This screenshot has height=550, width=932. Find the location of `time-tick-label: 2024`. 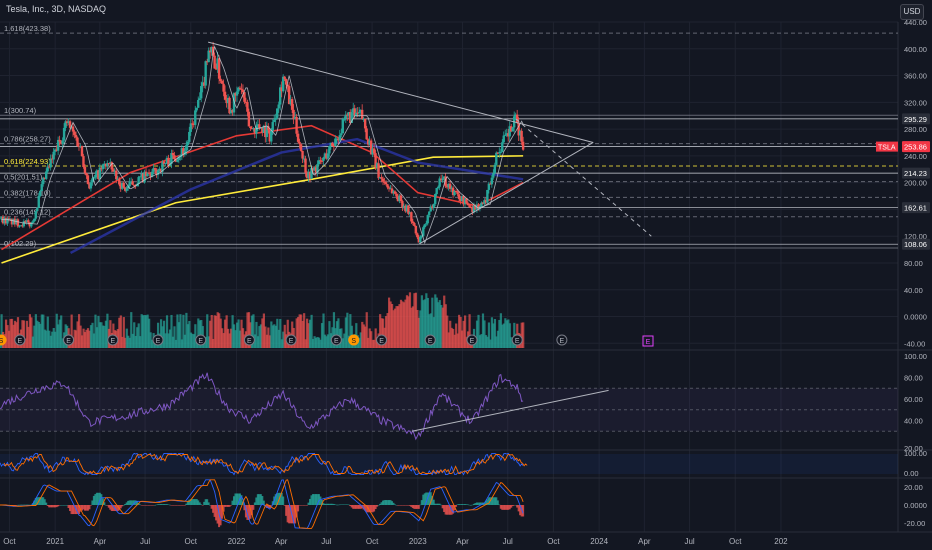

time-tick-label: 2024 is located at coordinates (599, 541).